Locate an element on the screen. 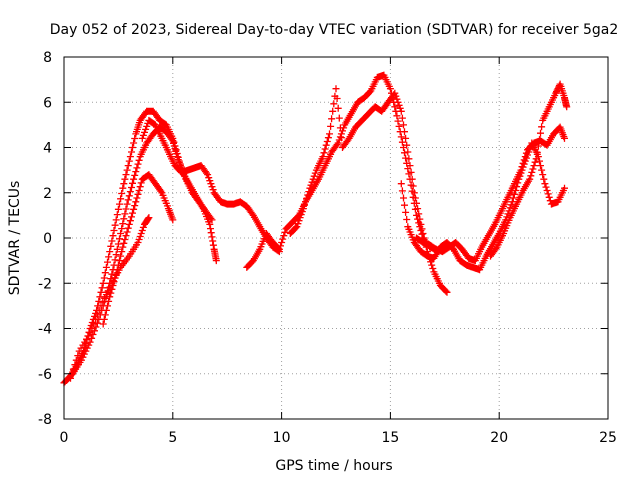  x-tick-label: 15 is located at coordinates (390, 438).